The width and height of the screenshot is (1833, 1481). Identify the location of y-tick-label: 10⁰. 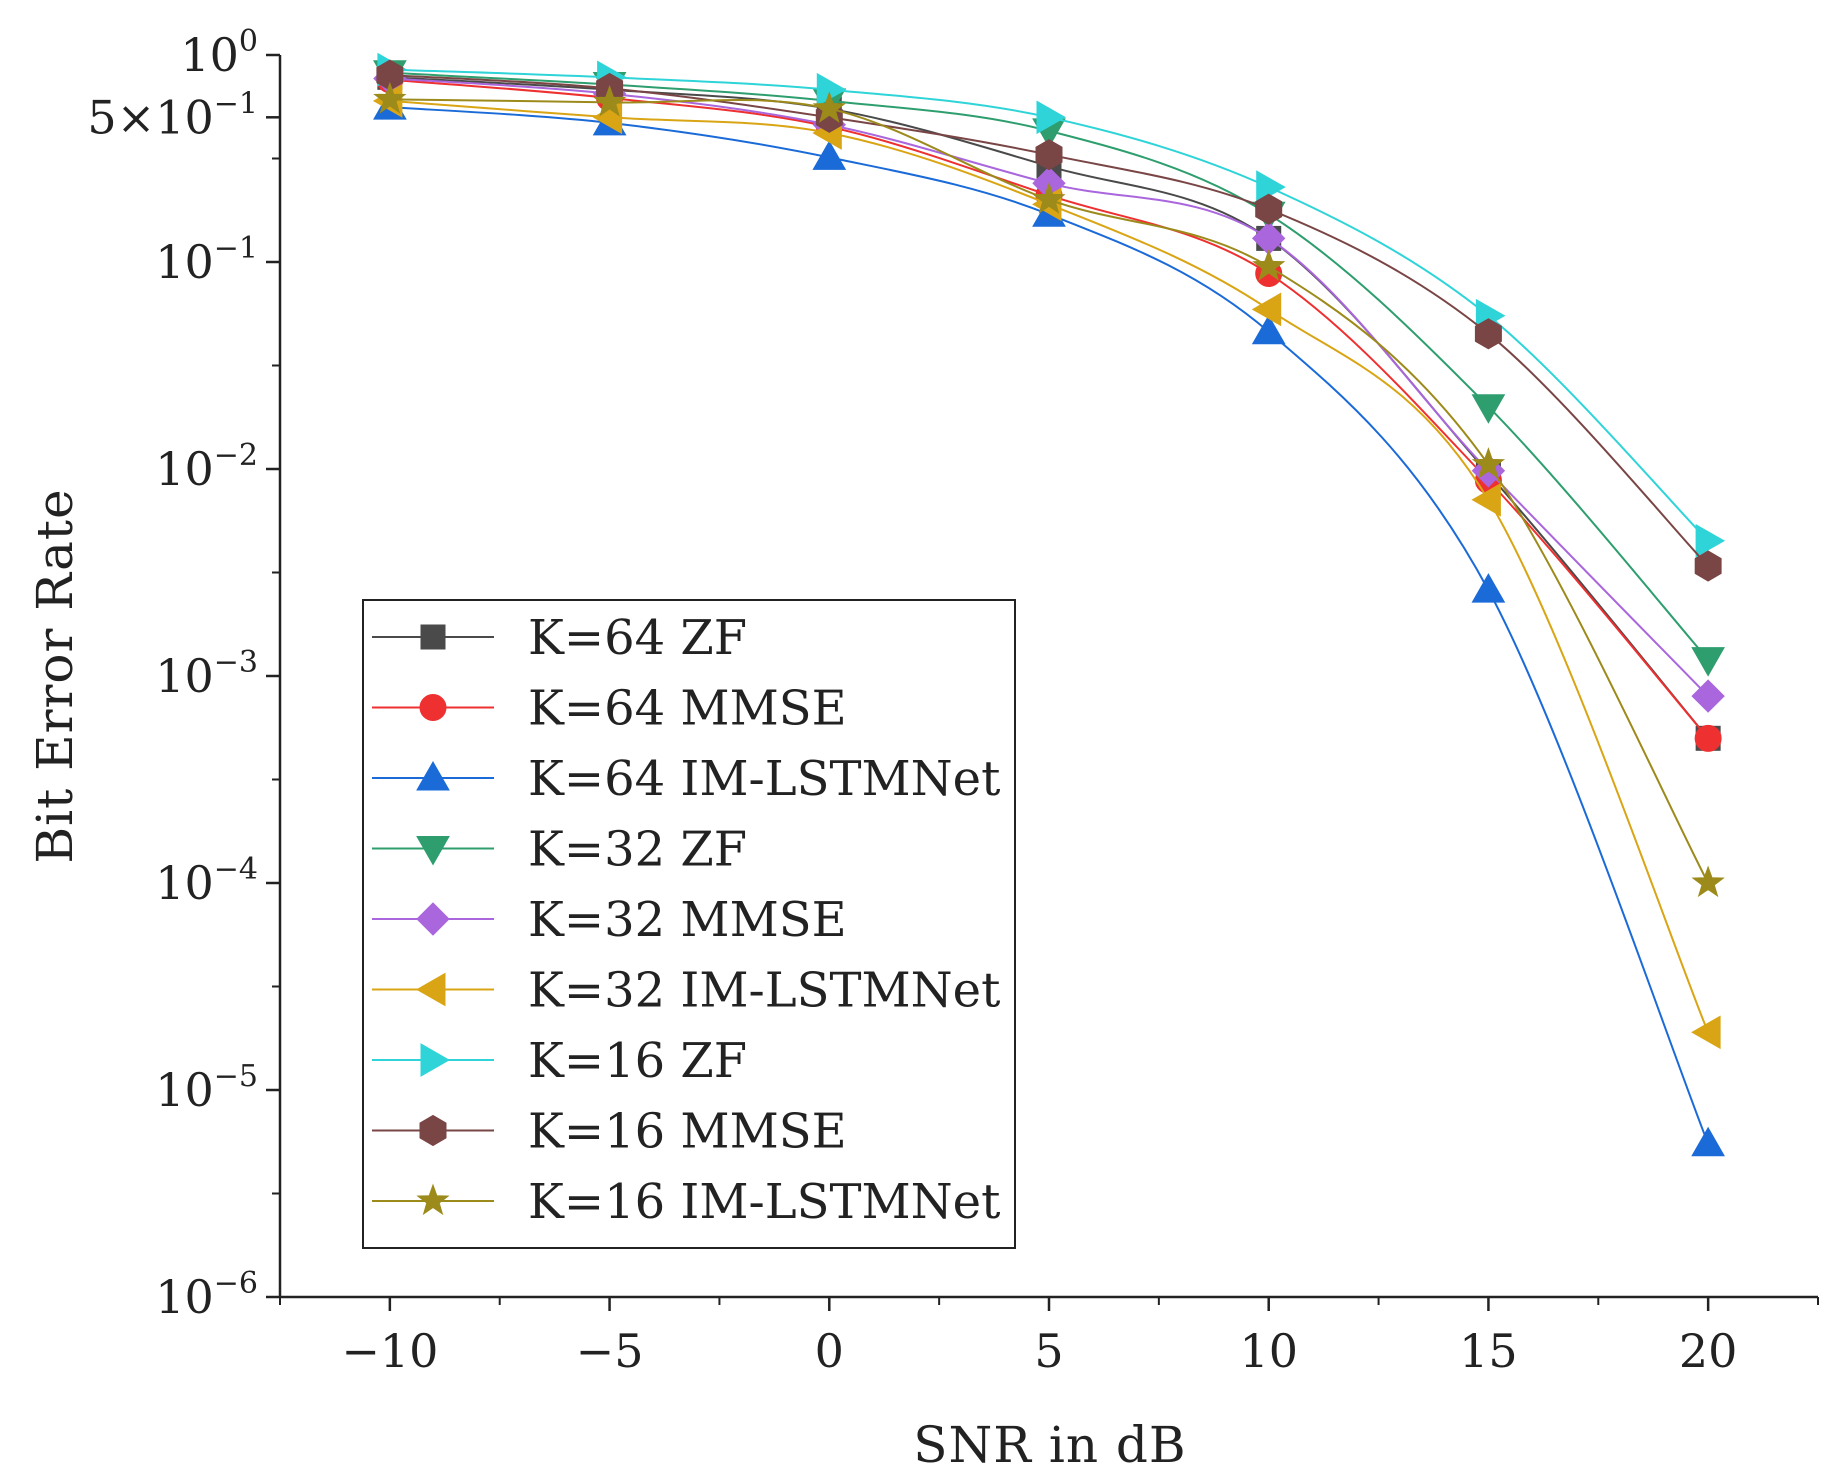
(219, 53).